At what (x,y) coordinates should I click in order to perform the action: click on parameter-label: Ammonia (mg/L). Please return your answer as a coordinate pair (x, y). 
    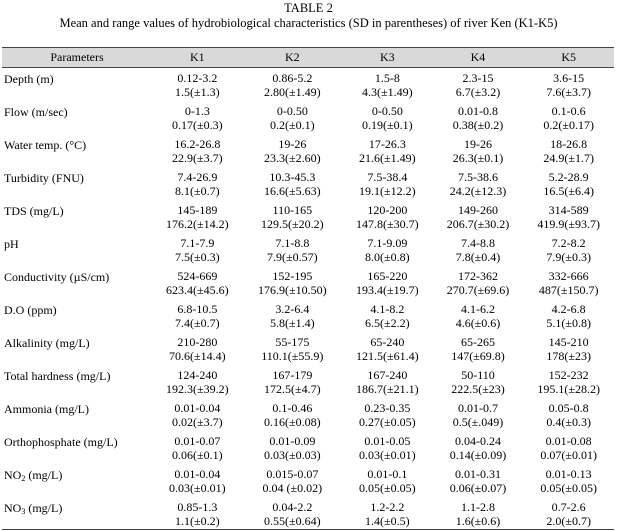
    Looking at the image, I should click on (46, 408).